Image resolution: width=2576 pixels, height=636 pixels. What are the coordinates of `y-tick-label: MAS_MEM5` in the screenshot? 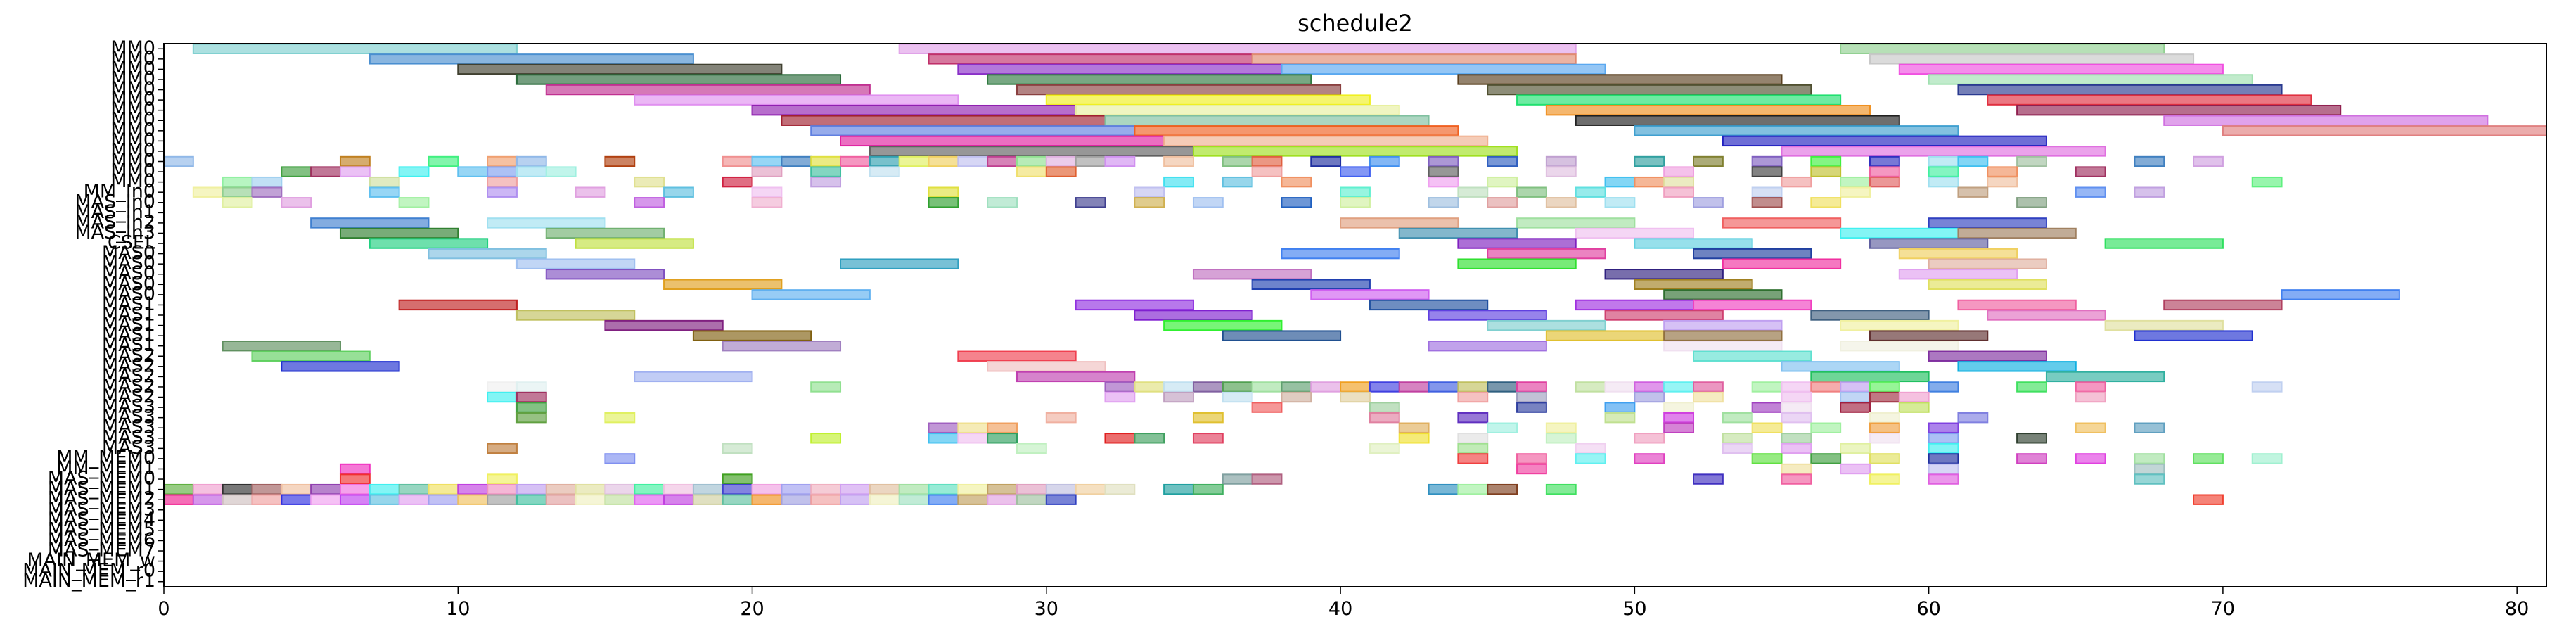 It's located at (101, 529).